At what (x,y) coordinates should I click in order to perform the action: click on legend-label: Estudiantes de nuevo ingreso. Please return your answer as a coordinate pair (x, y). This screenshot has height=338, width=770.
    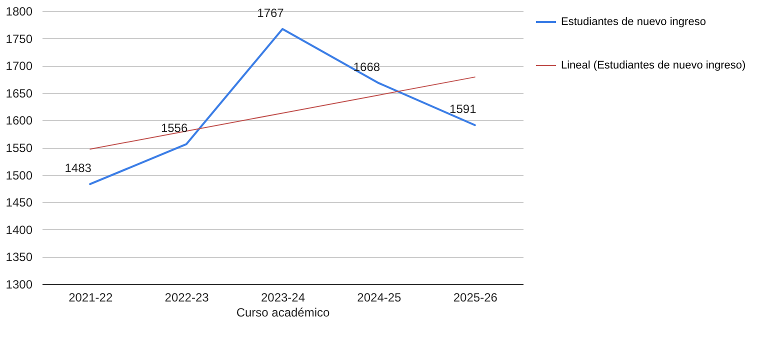
    Looking at the image, I should click on (633, 22).